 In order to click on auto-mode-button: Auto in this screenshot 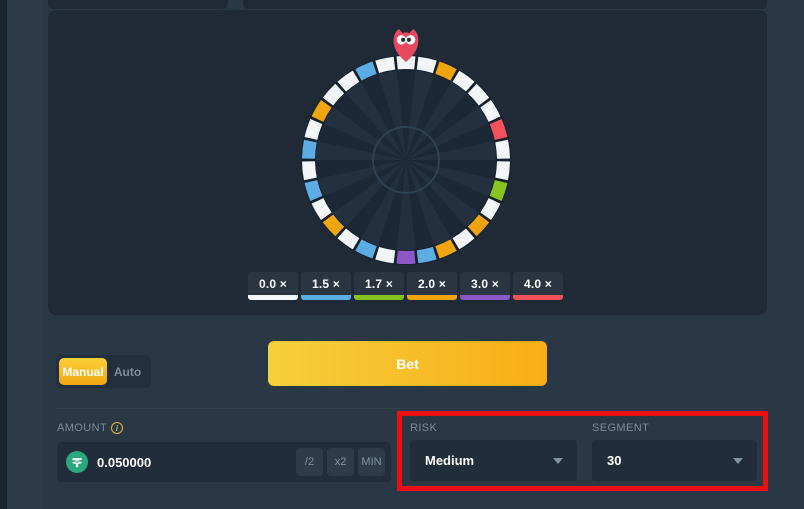, I will do `click(127, 372)`.